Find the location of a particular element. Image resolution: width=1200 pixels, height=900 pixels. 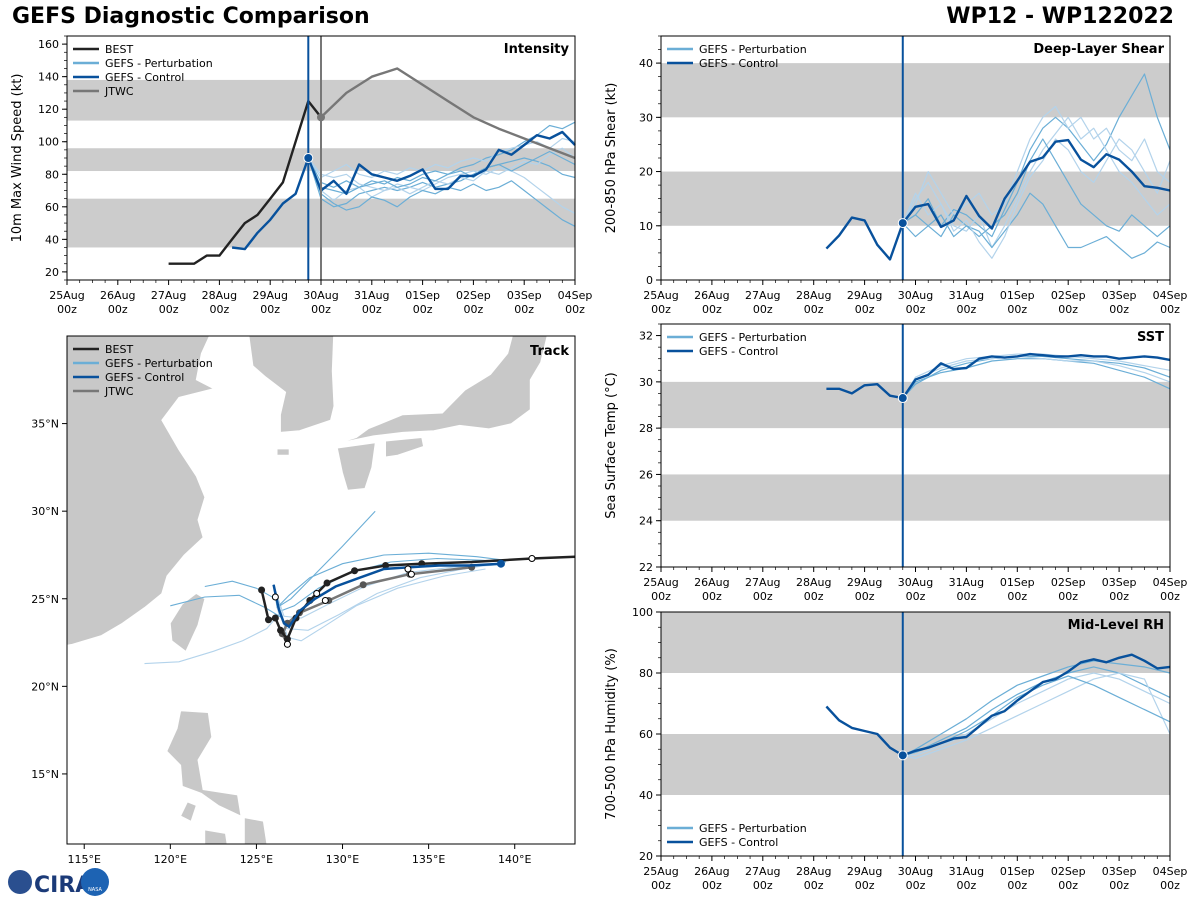

y-tick-label: 140 is located at coordinates (48, 77).